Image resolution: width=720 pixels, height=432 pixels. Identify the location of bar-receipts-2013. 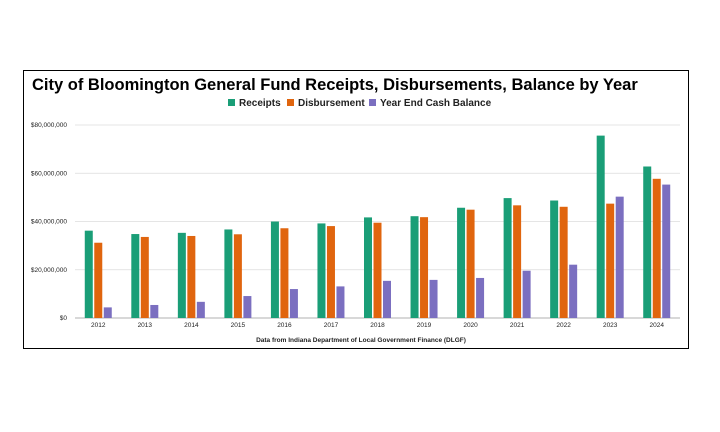
(135, 276).